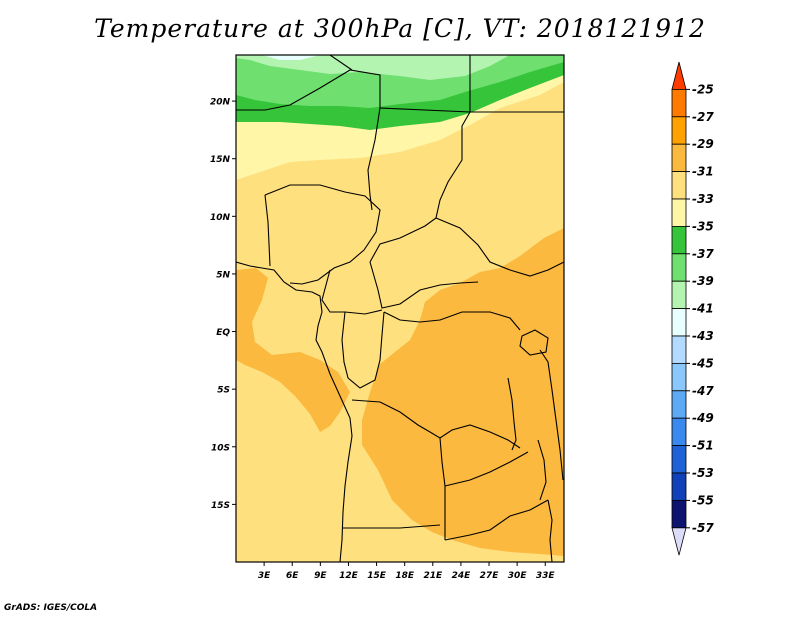 The height and width of the screenshot is (618, 800). What do you see at coordinates (223, 333) in the screenshot?
I see `lat-tick-label: EQ` at bounding box center [223, 333].